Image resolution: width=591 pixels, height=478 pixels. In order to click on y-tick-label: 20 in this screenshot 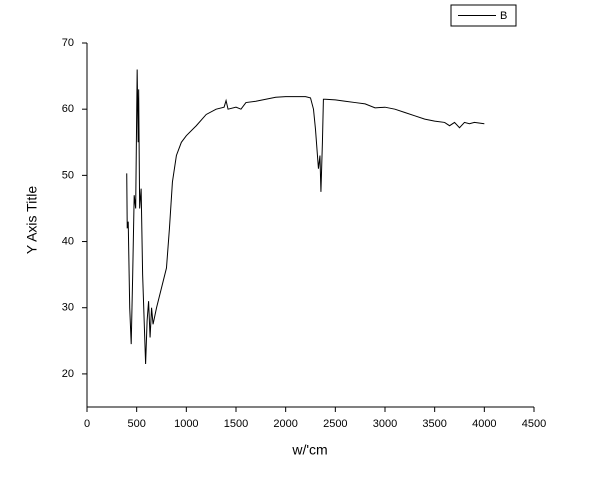, I will do `click(68, 374)`.